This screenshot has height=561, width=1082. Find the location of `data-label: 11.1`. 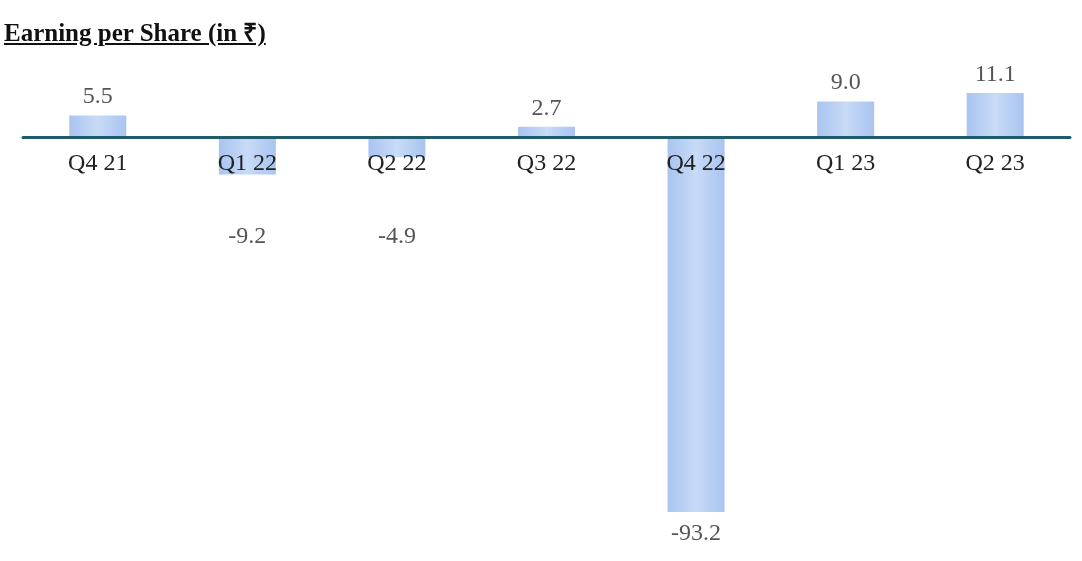

data-label: 11.1 is located at coordinates (995, 73).